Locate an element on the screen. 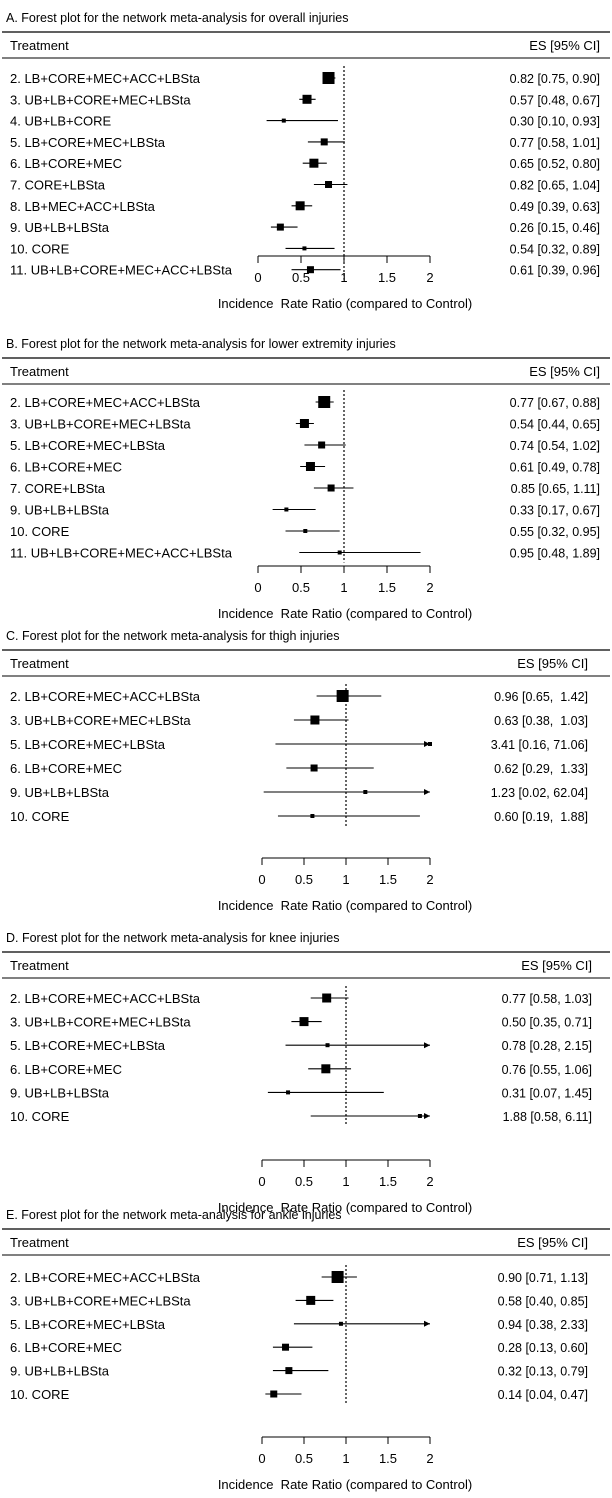  column-header-treatment: Treatment is located at coordinates (39, 663).